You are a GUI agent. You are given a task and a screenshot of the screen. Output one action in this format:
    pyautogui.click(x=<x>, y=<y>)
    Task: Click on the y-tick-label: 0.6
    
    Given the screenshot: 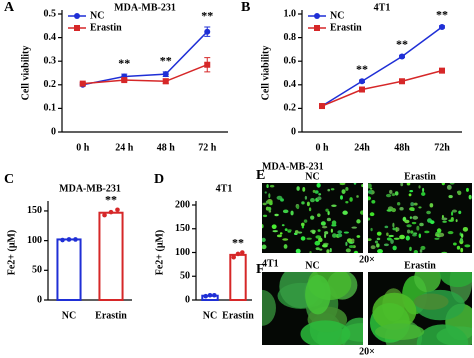 What is the action you would take?
    pyautogui.click(x=290, y=60)
    